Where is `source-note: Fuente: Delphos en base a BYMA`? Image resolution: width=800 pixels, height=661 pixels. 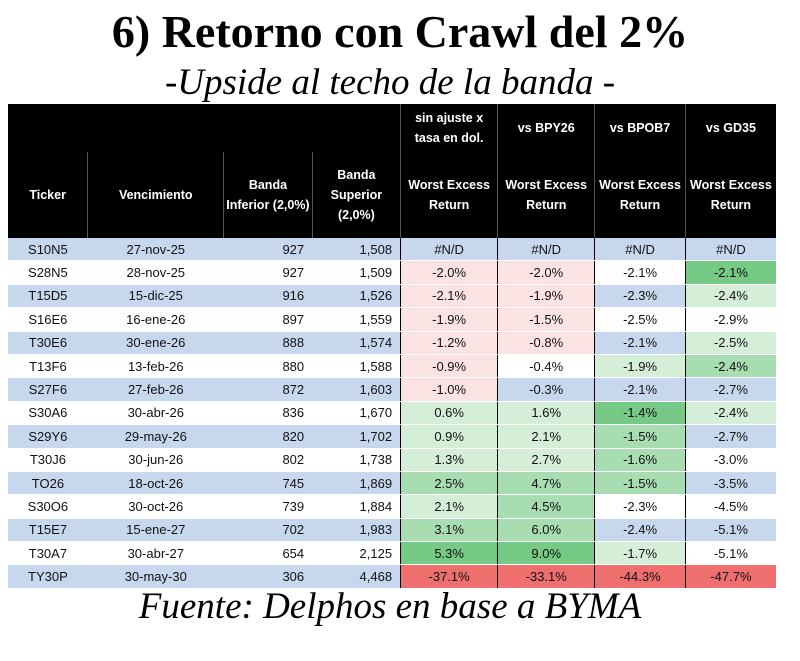
source-note: Fuente: Delphos en base a BYMA is located at coordinates (390, 606).